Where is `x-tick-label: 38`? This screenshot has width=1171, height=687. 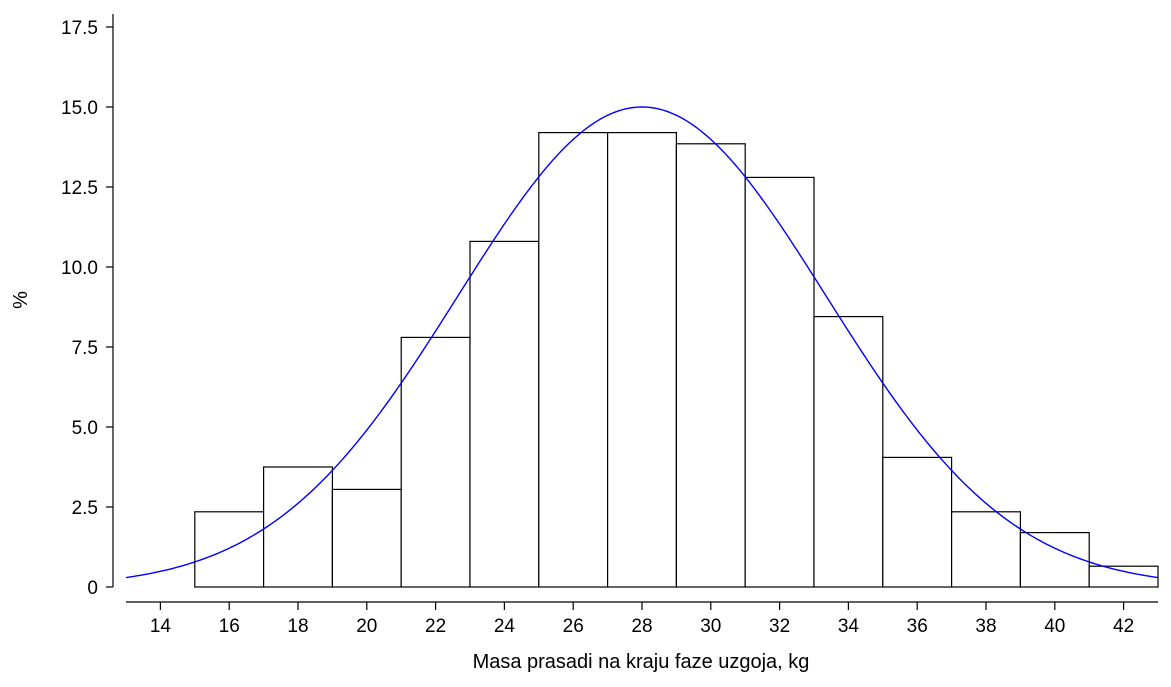
x-tick-label: 38 is located at coordinates (985, 626).